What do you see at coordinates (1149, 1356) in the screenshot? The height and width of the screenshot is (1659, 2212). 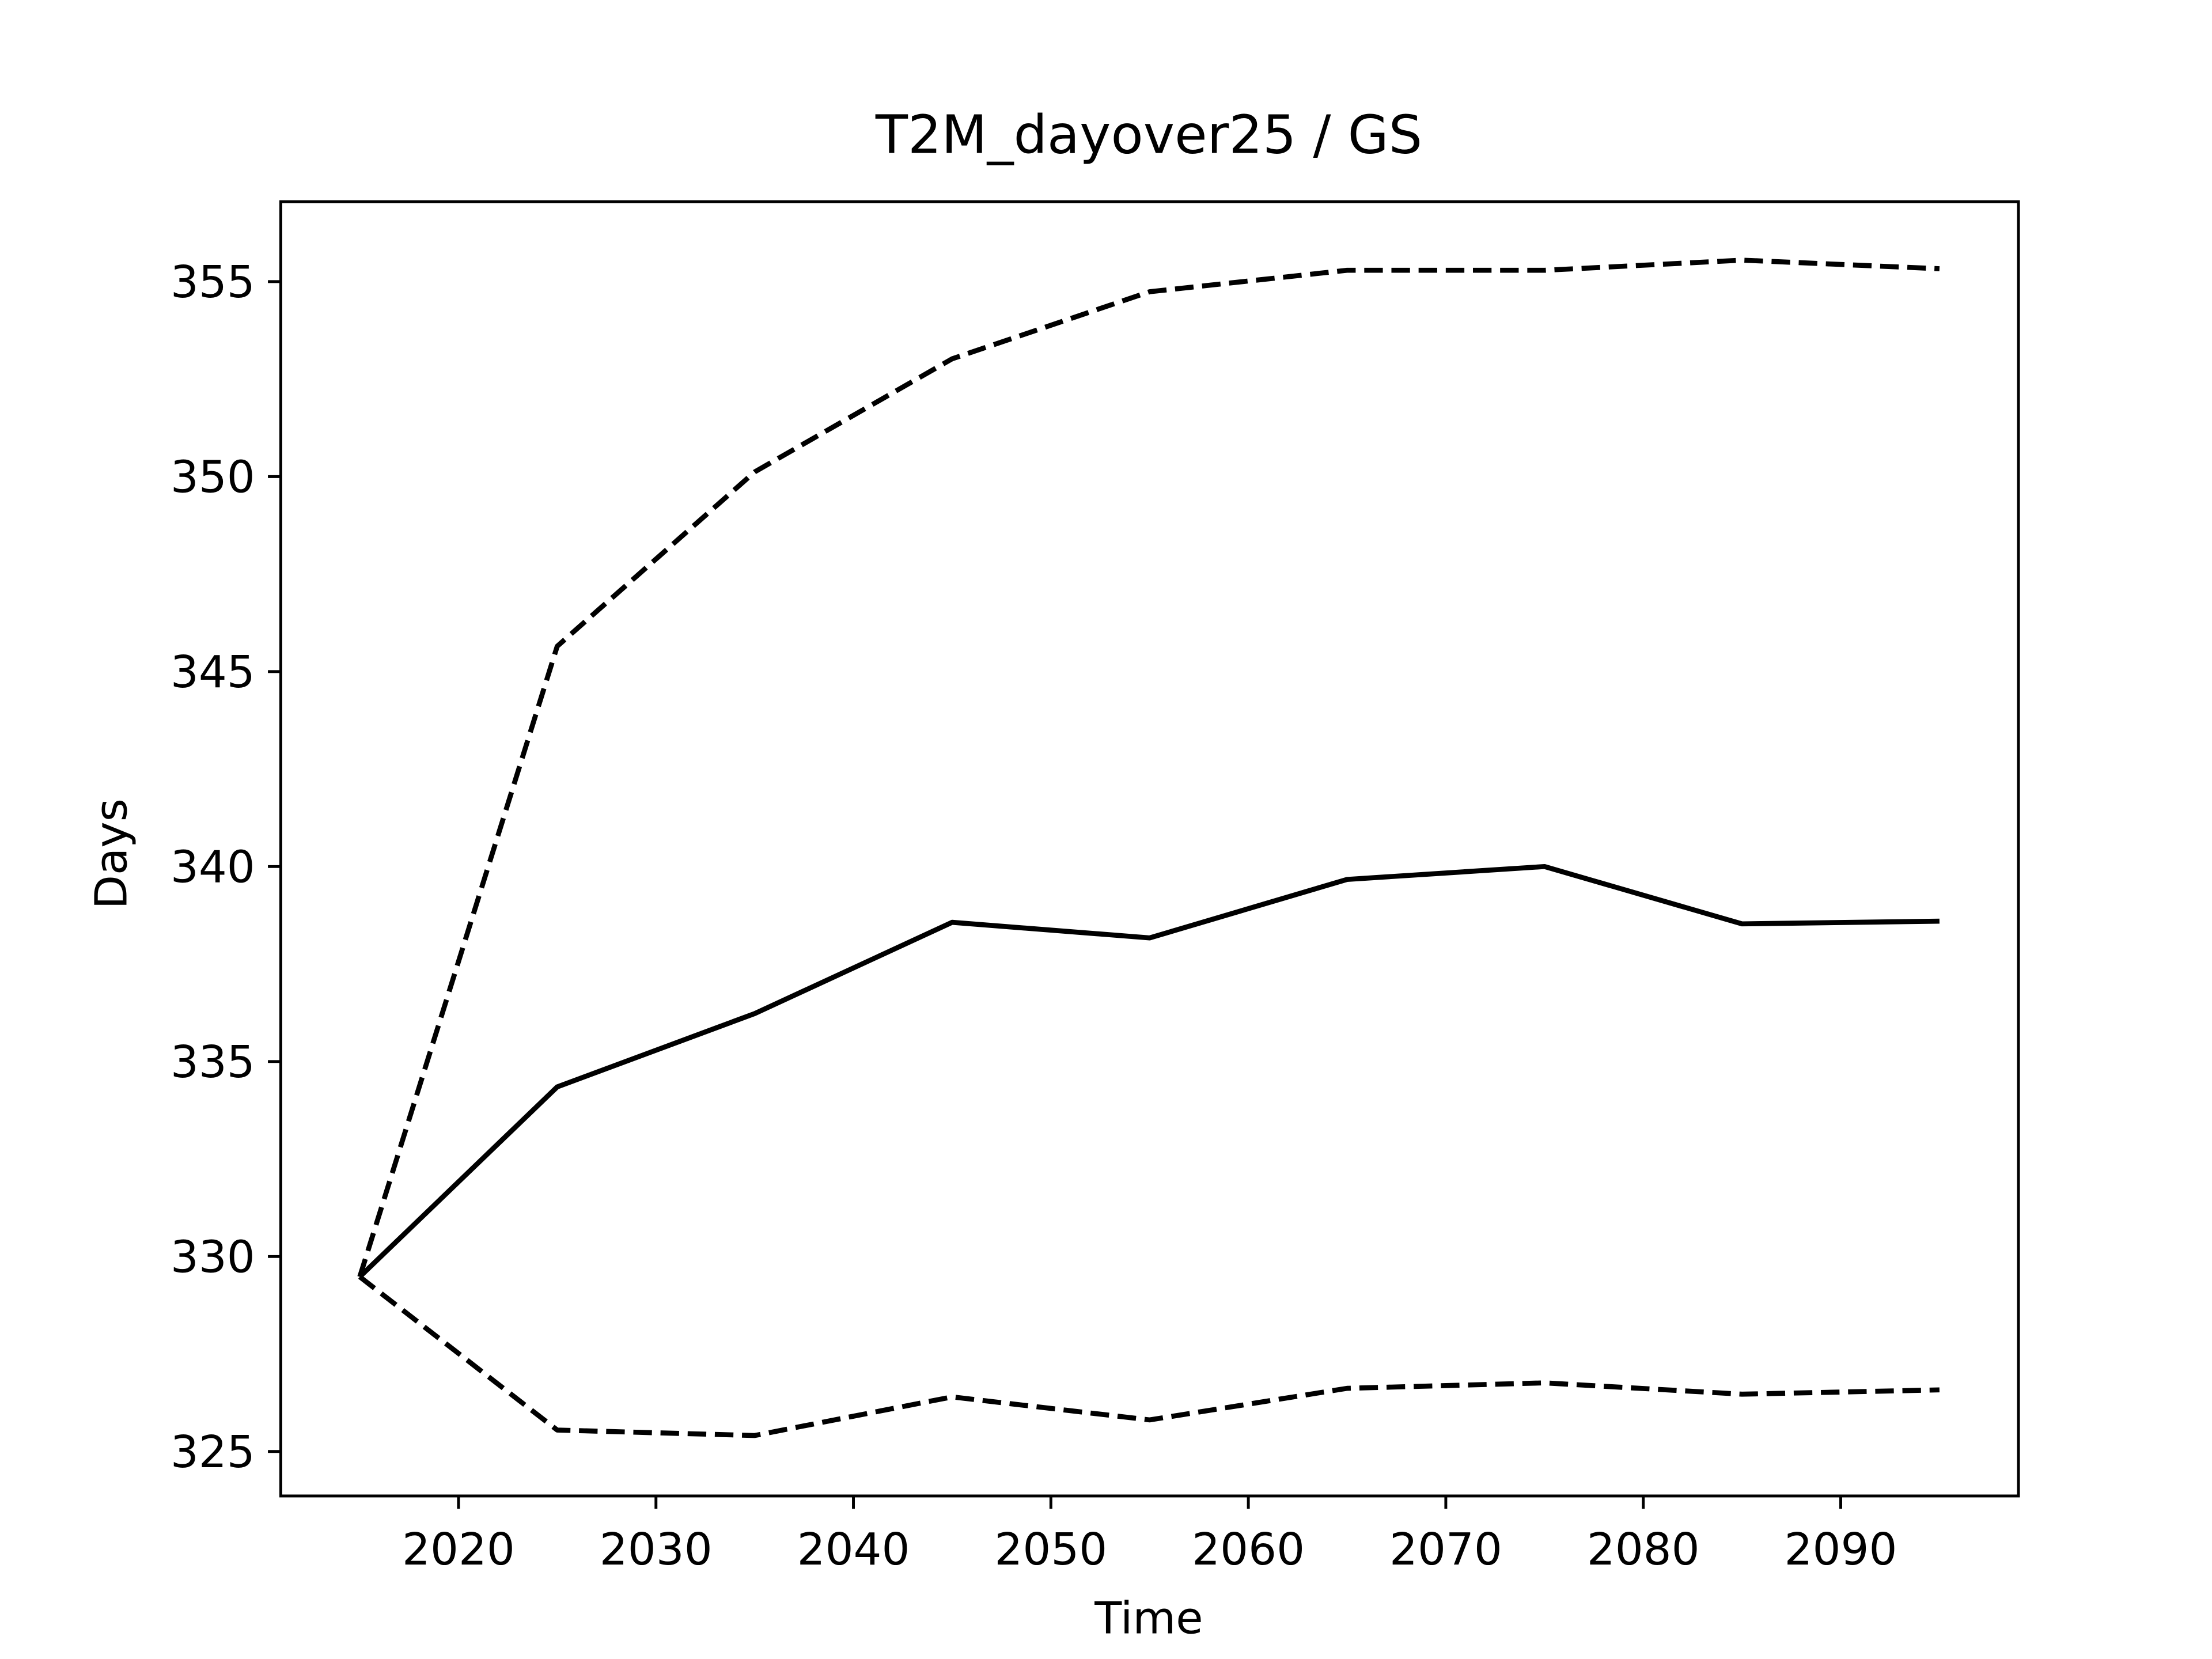 I see `line-series` at bounding box center [1149, 1356].